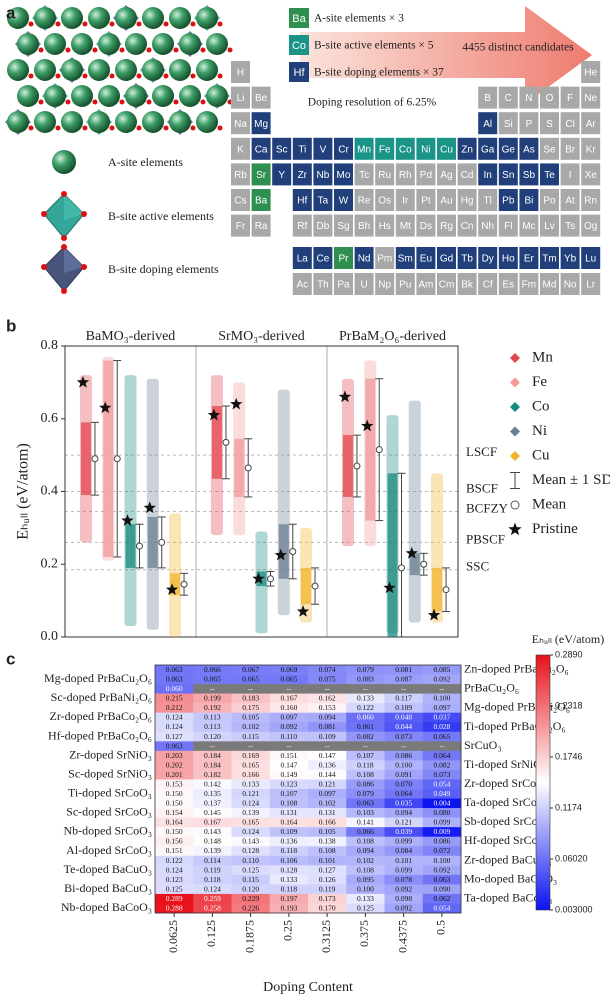 Image resolution: width=610 pixels, height=1000 pixels. Describe the element at coordinates (403, 679) in the screenshot. I see `cell-label: 0.087` at that location.